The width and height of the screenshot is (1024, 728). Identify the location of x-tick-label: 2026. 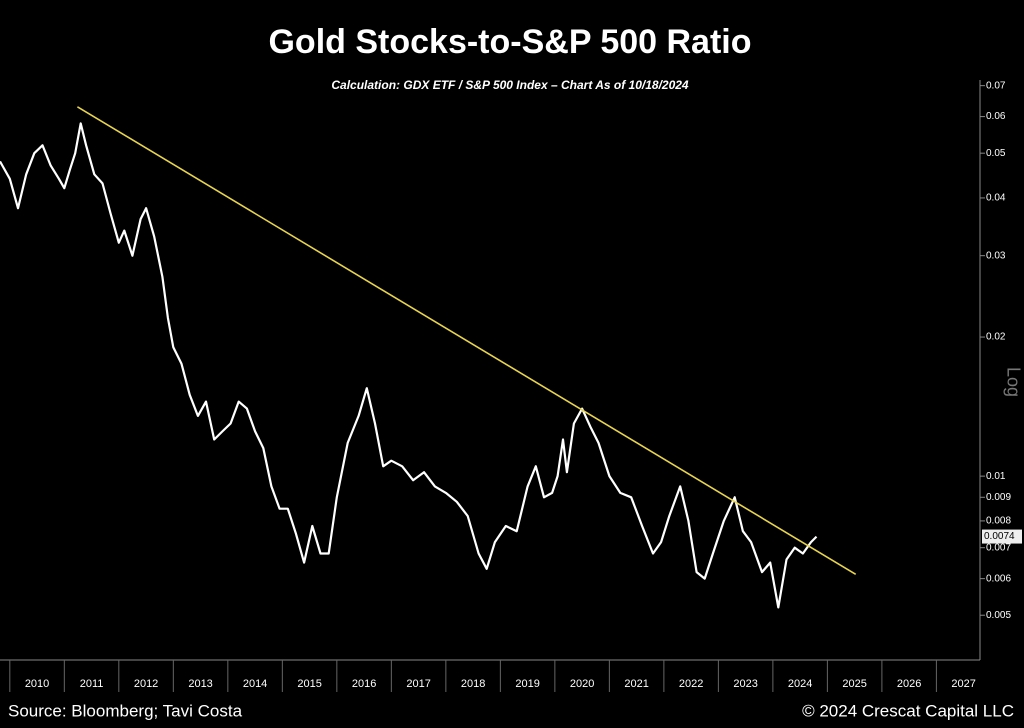
(909, 684).